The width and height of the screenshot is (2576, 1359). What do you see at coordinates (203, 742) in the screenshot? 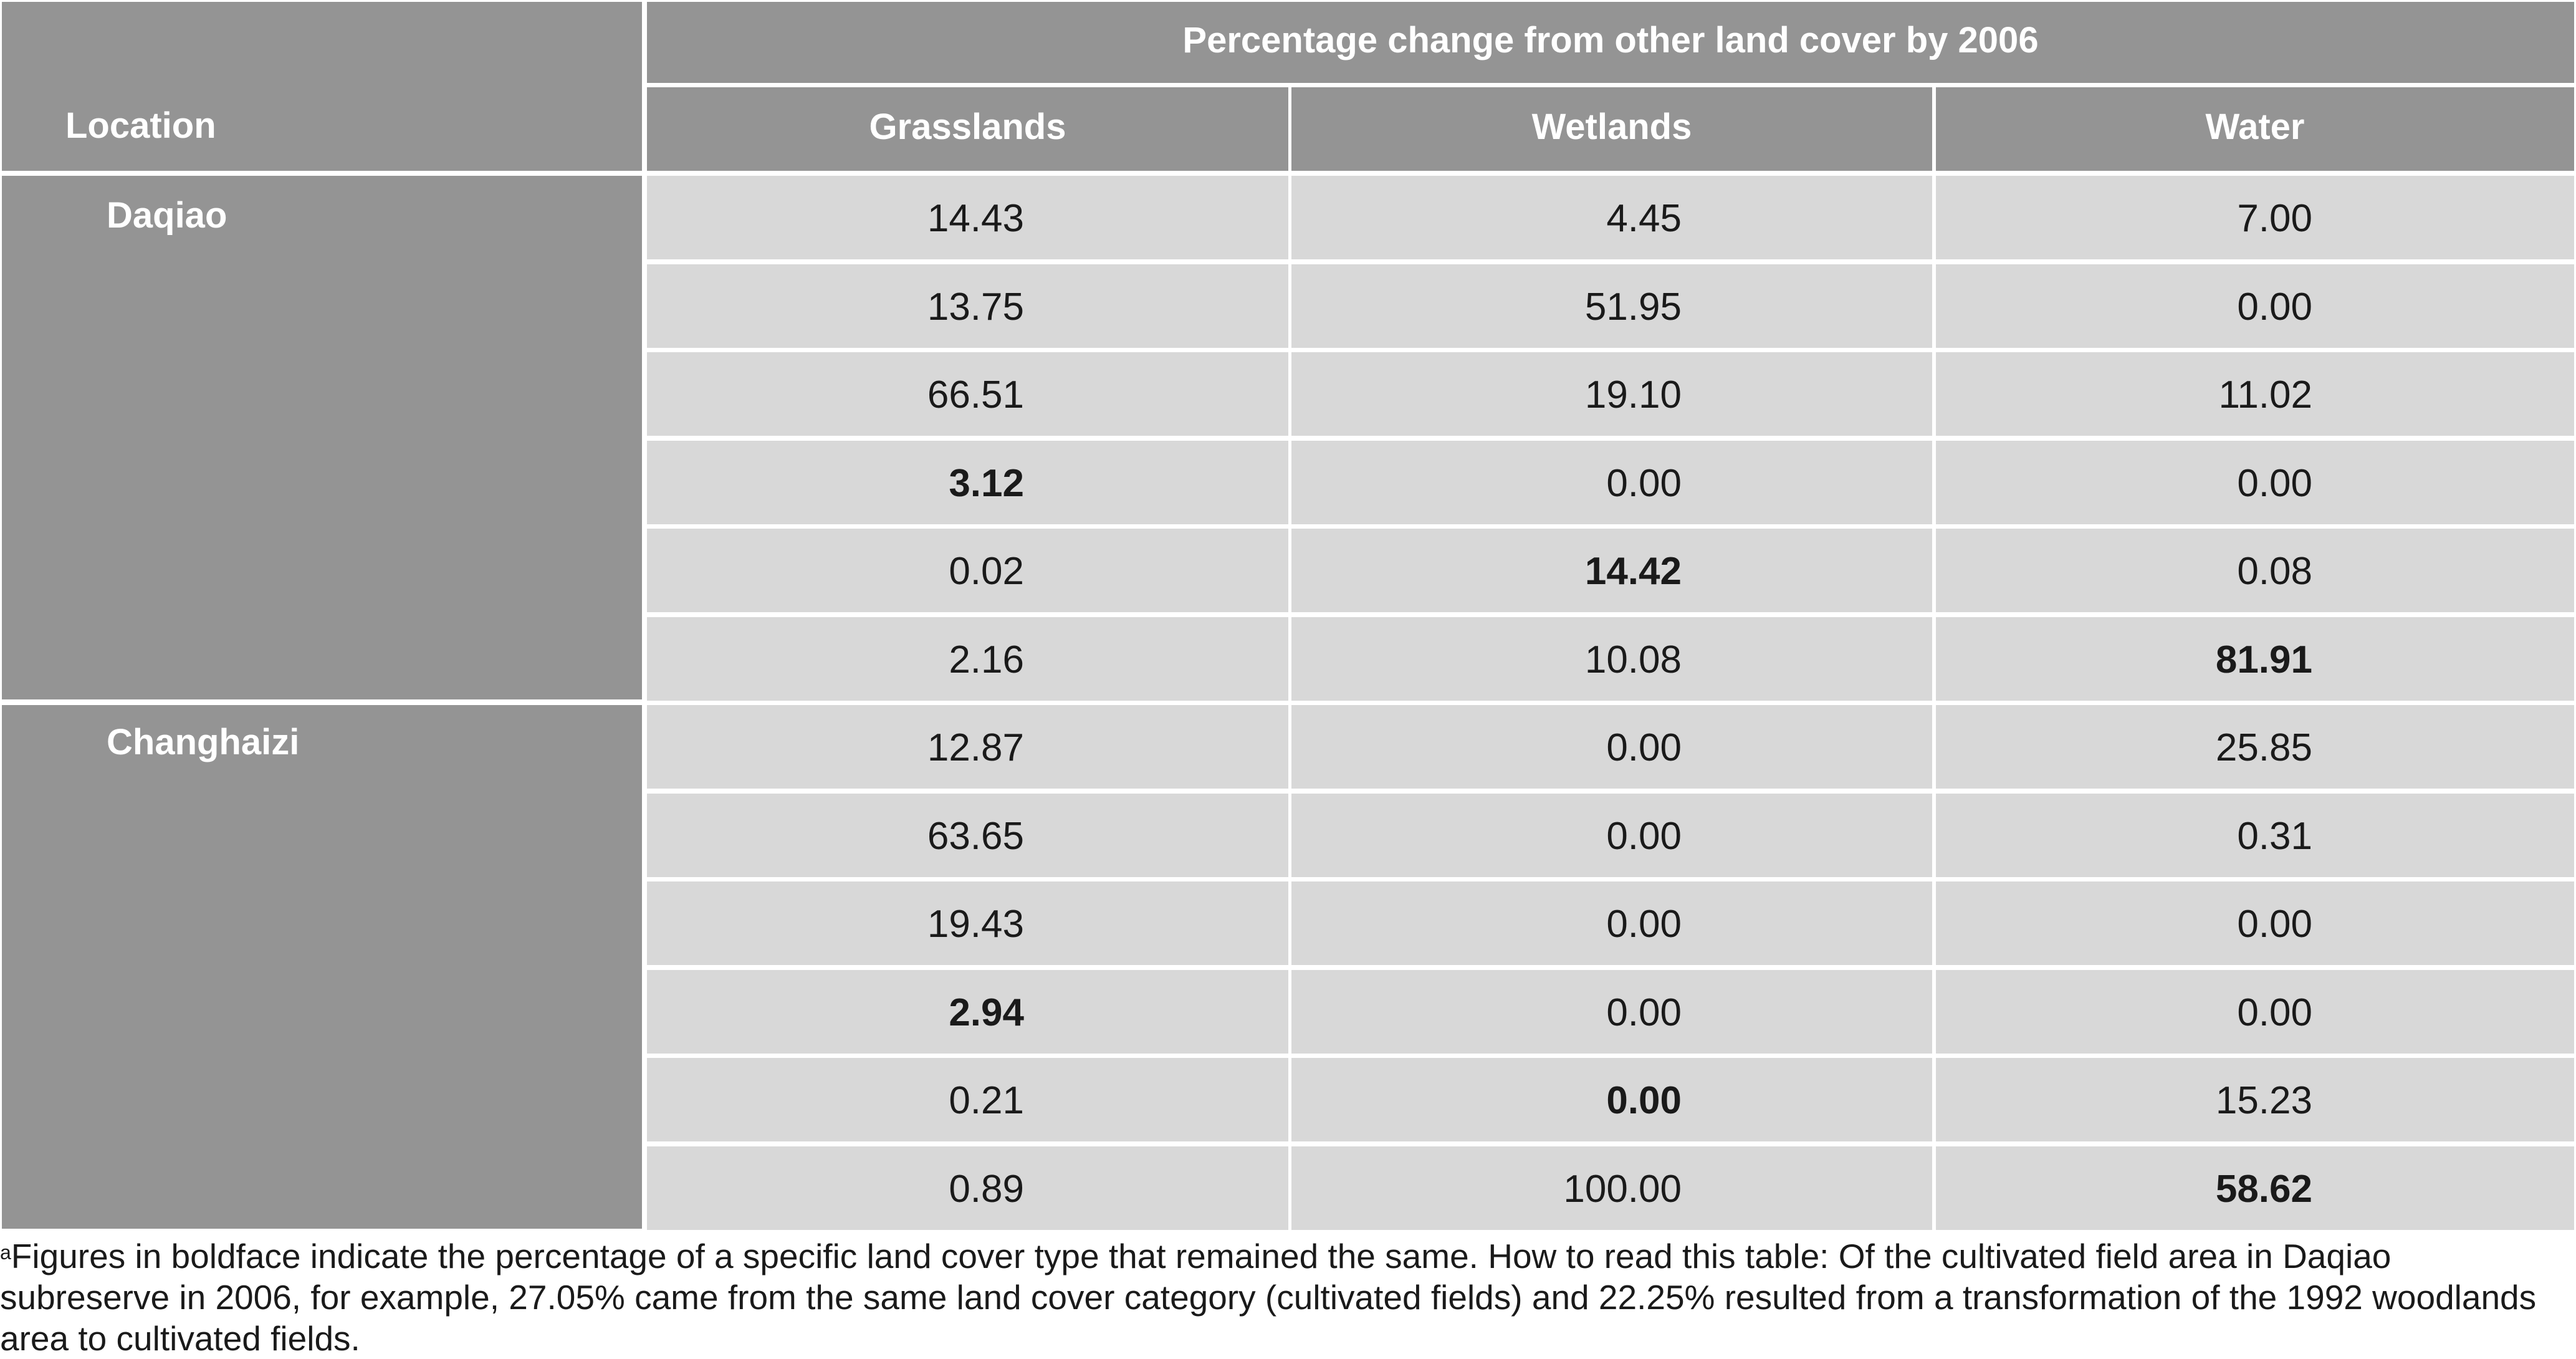
I see `location-label: Changhaizi` at bounding box center [203, 742].